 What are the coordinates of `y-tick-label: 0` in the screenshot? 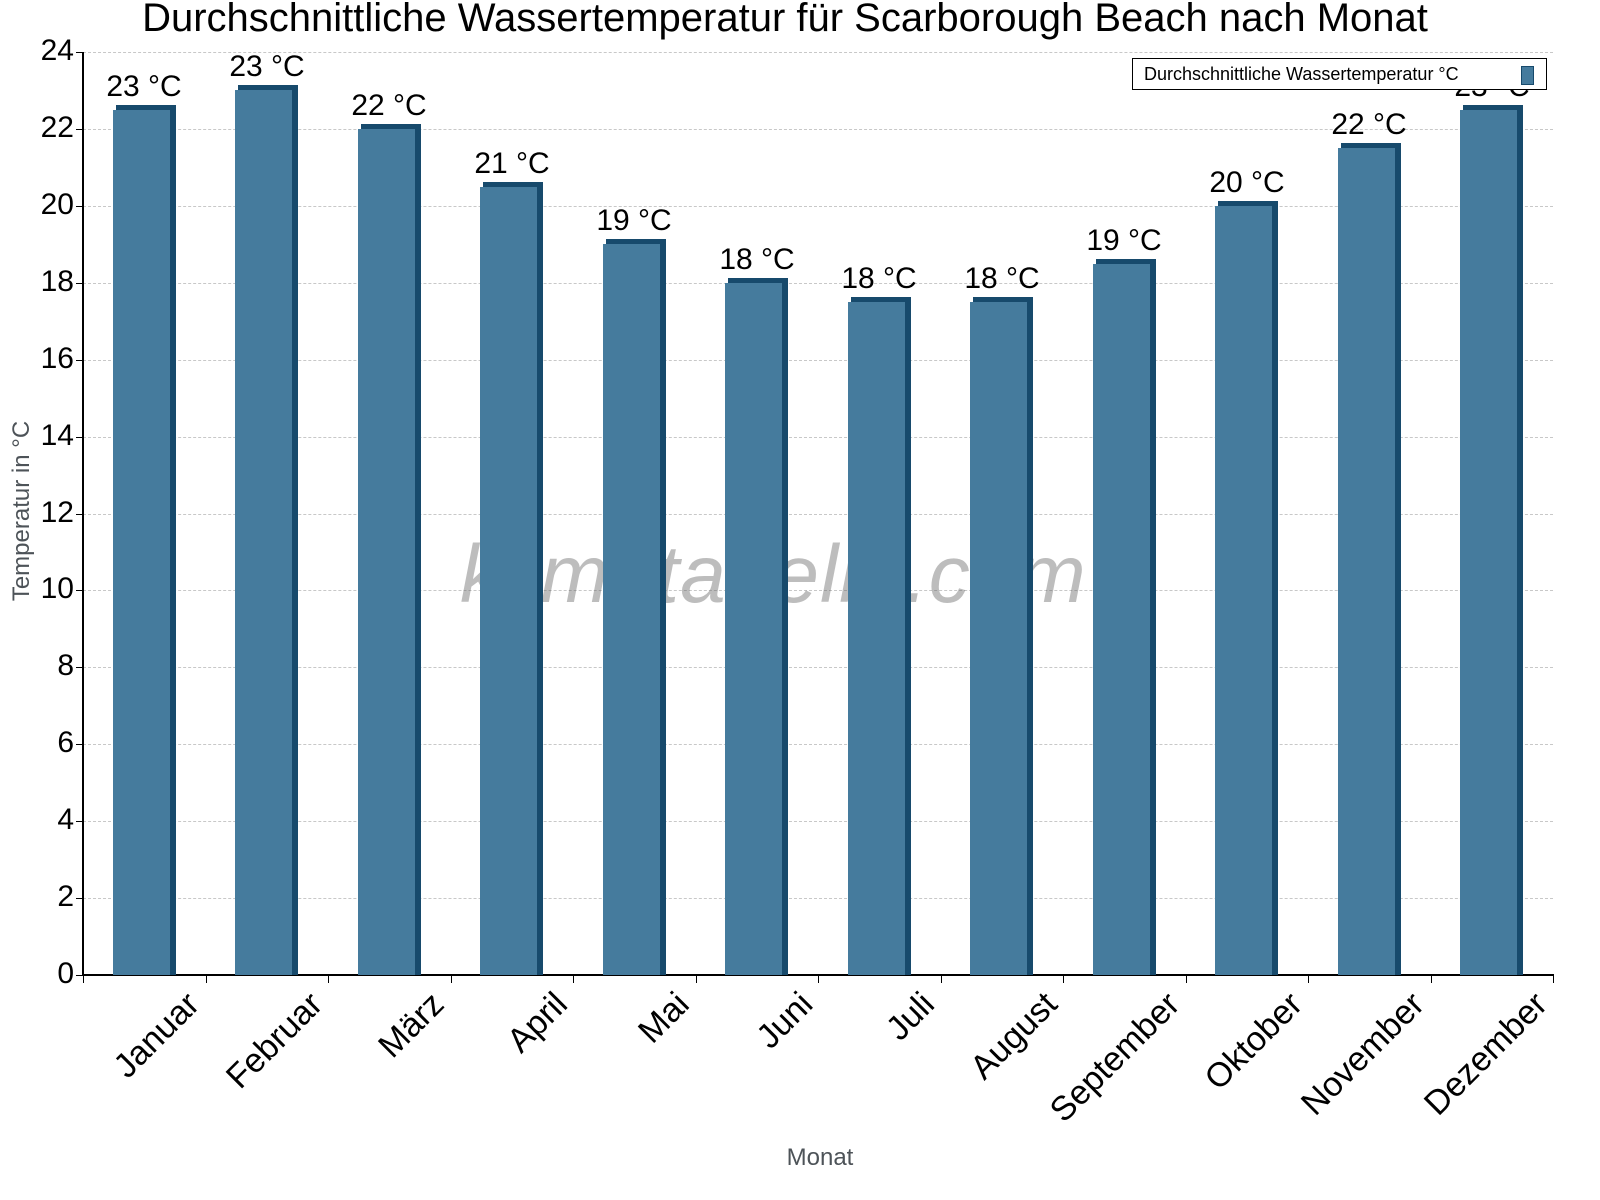 It's located at (65, 973).